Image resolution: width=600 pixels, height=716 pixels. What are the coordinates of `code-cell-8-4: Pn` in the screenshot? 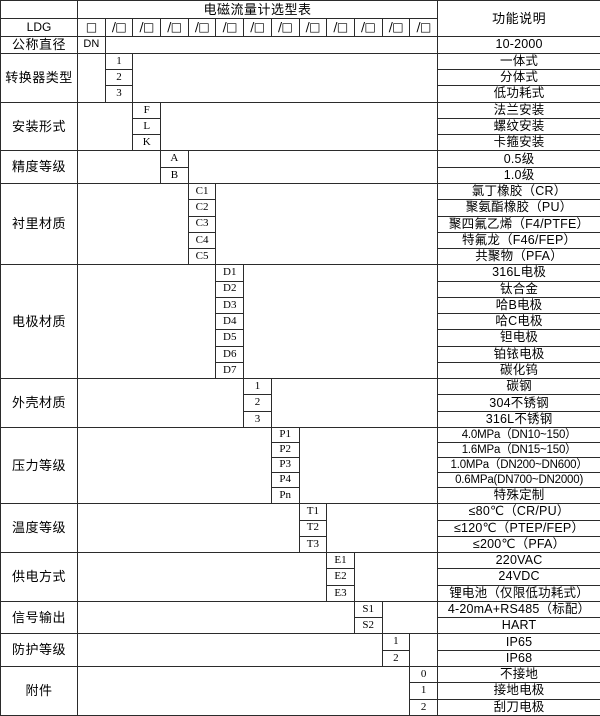 It's located at (285, 496).